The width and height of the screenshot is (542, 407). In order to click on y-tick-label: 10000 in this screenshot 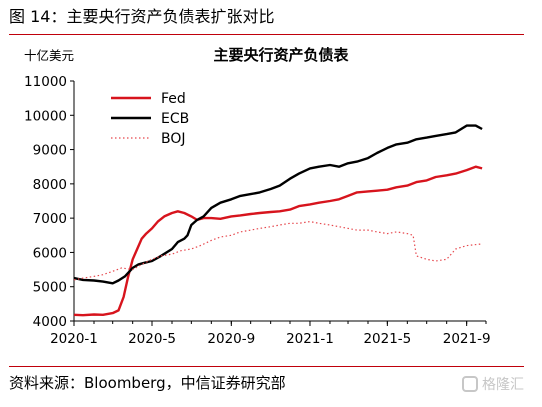, I will do `click(45, 116)`.